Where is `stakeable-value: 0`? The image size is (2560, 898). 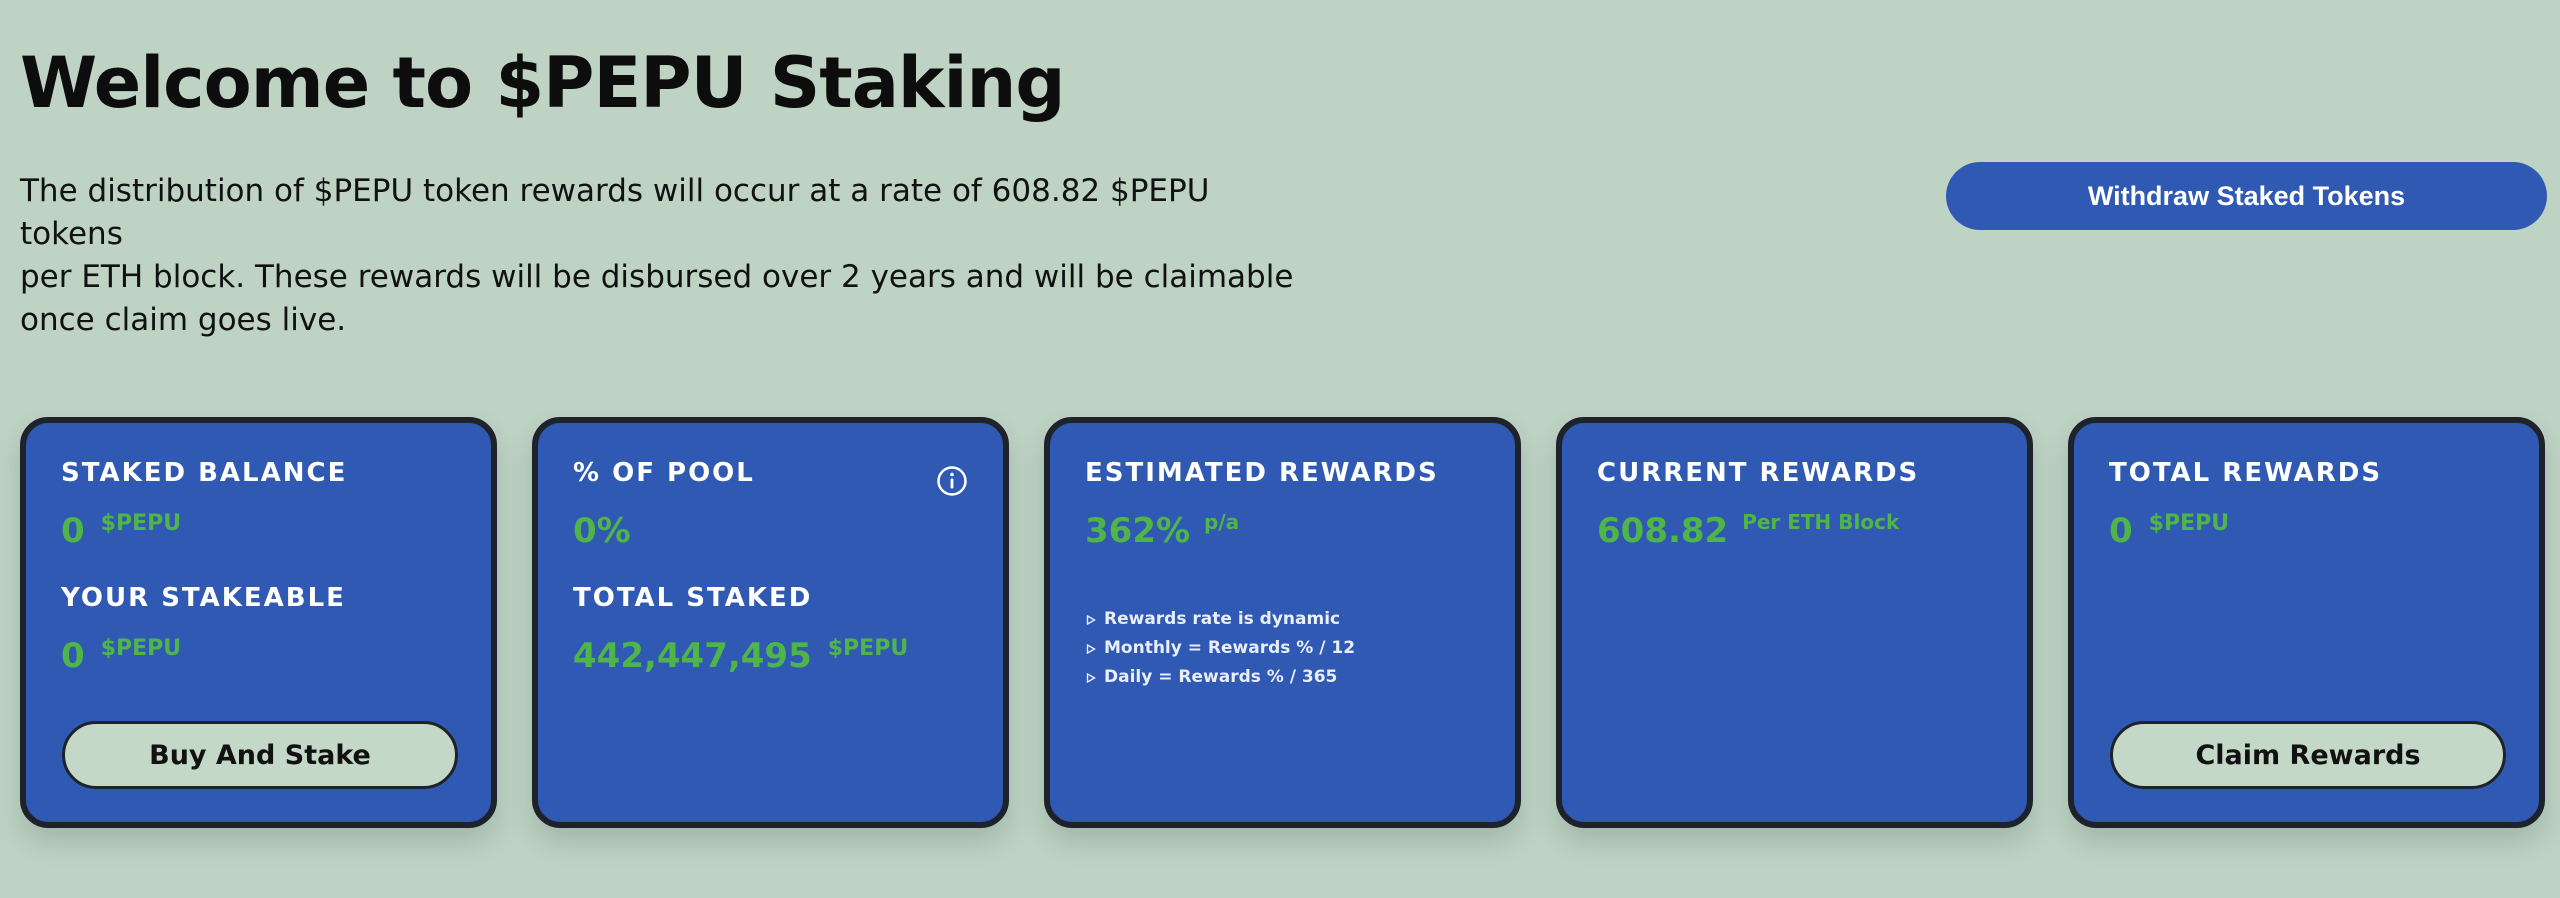
stakeable-value: 0 is located at coordinates (73, 656).